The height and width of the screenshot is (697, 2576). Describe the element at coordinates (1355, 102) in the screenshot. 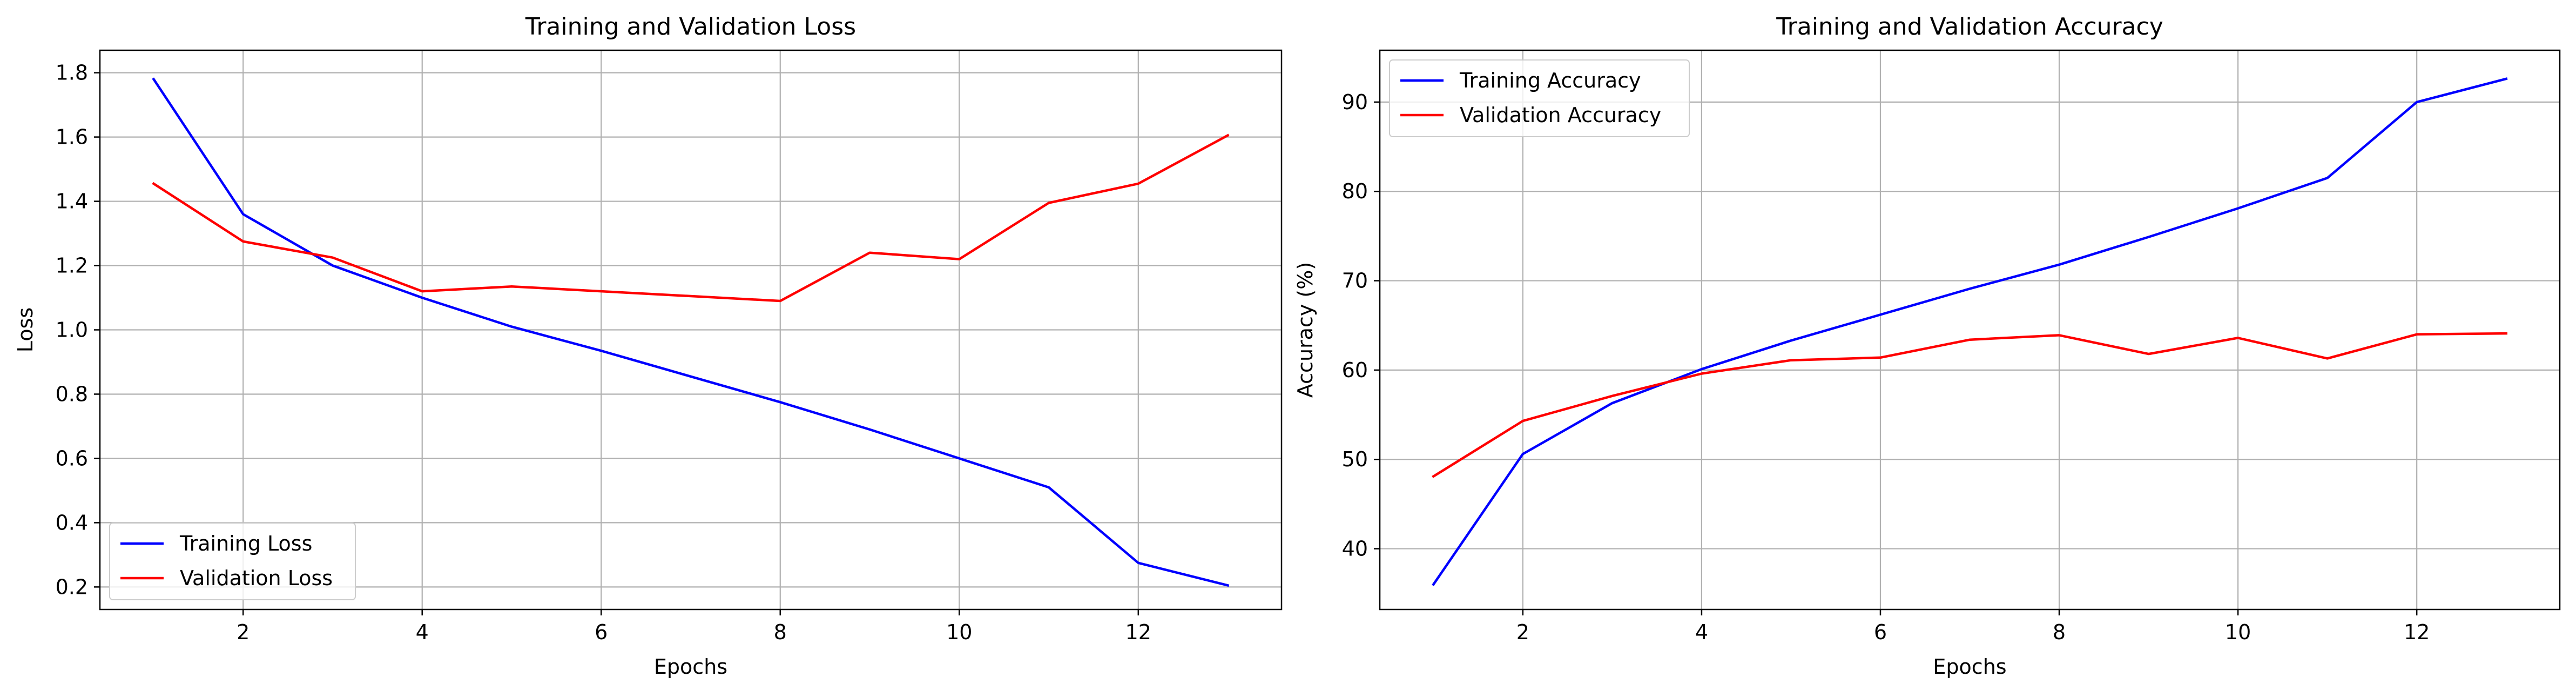

I see `y-tick-label: 90` at that location.